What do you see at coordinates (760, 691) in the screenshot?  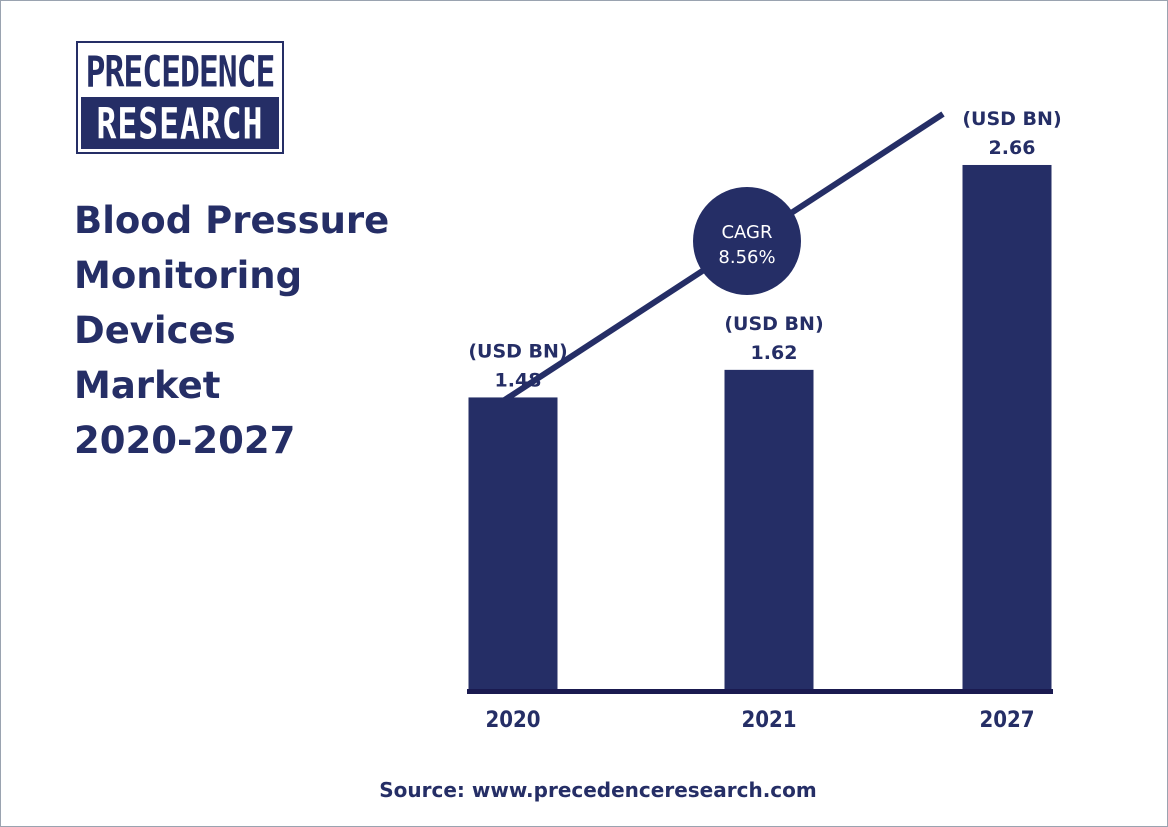 I see `x-axis-baseline` at bounding box center [760, 691].